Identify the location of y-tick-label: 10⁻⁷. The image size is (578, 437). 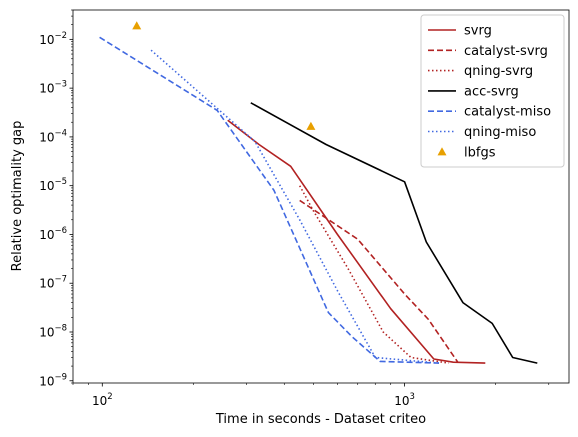
(53, 283).